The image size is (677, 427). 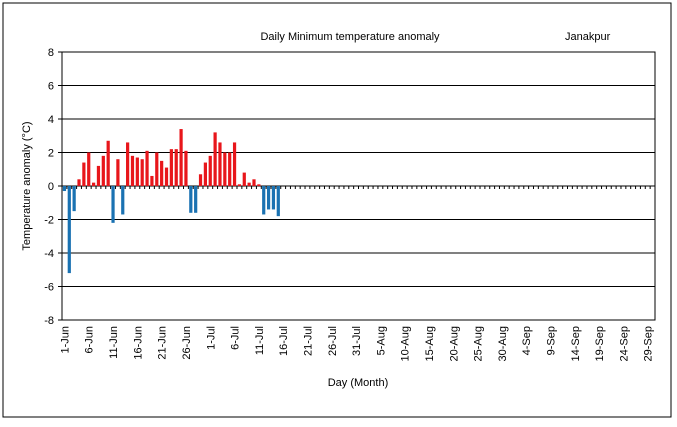 I want to click on x-tick-label: 9-Sep, so click(x=551, y=340).